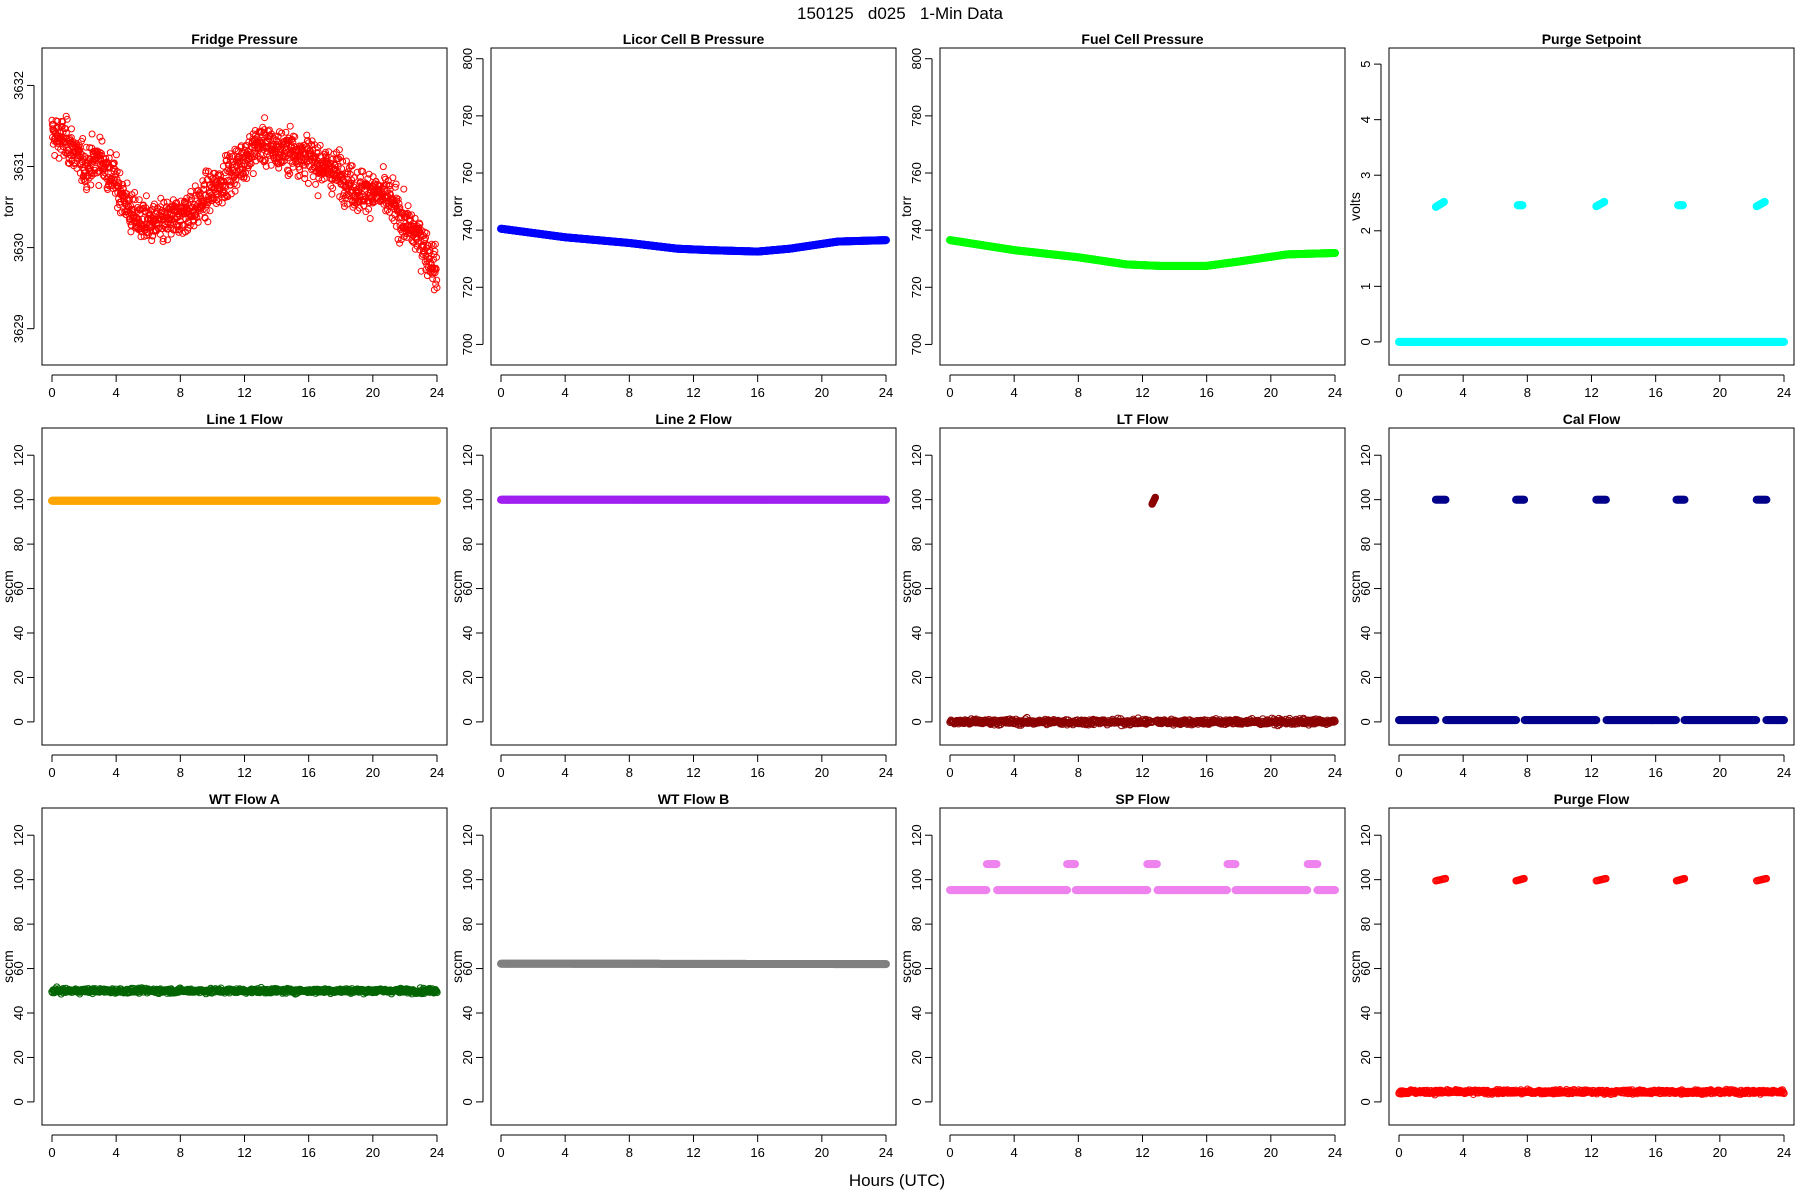 The image size is (1800, 1200). Describe the element at coordinates (18, 544) in the screenshot. I see `y-tick-label: 80` at that location.